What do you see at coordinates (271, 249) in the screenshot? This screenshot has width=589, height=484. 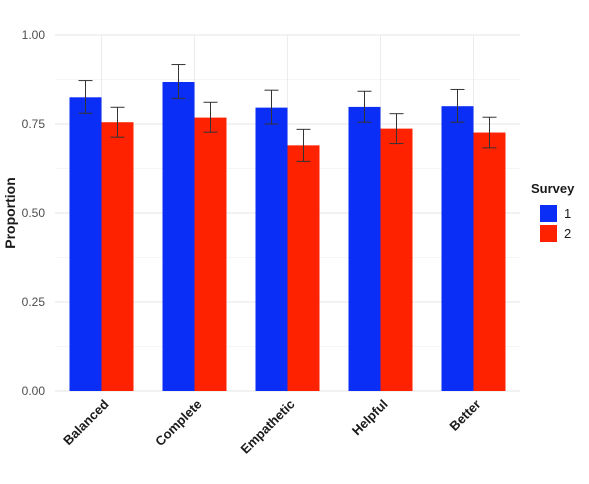 I see `bar-series-1-empathetic` at bounding box center [271, 249].